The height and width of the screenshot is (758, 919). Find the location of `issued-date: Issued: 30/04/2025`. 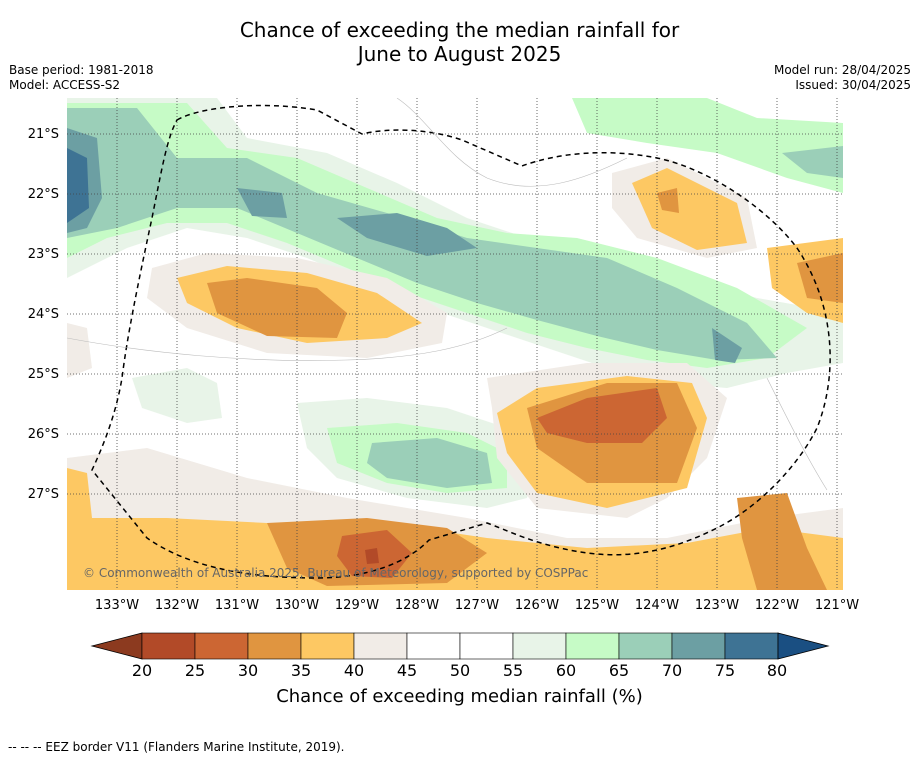

issued-date: Issued: 30/04/2025 is located at coordinates (853, 85).